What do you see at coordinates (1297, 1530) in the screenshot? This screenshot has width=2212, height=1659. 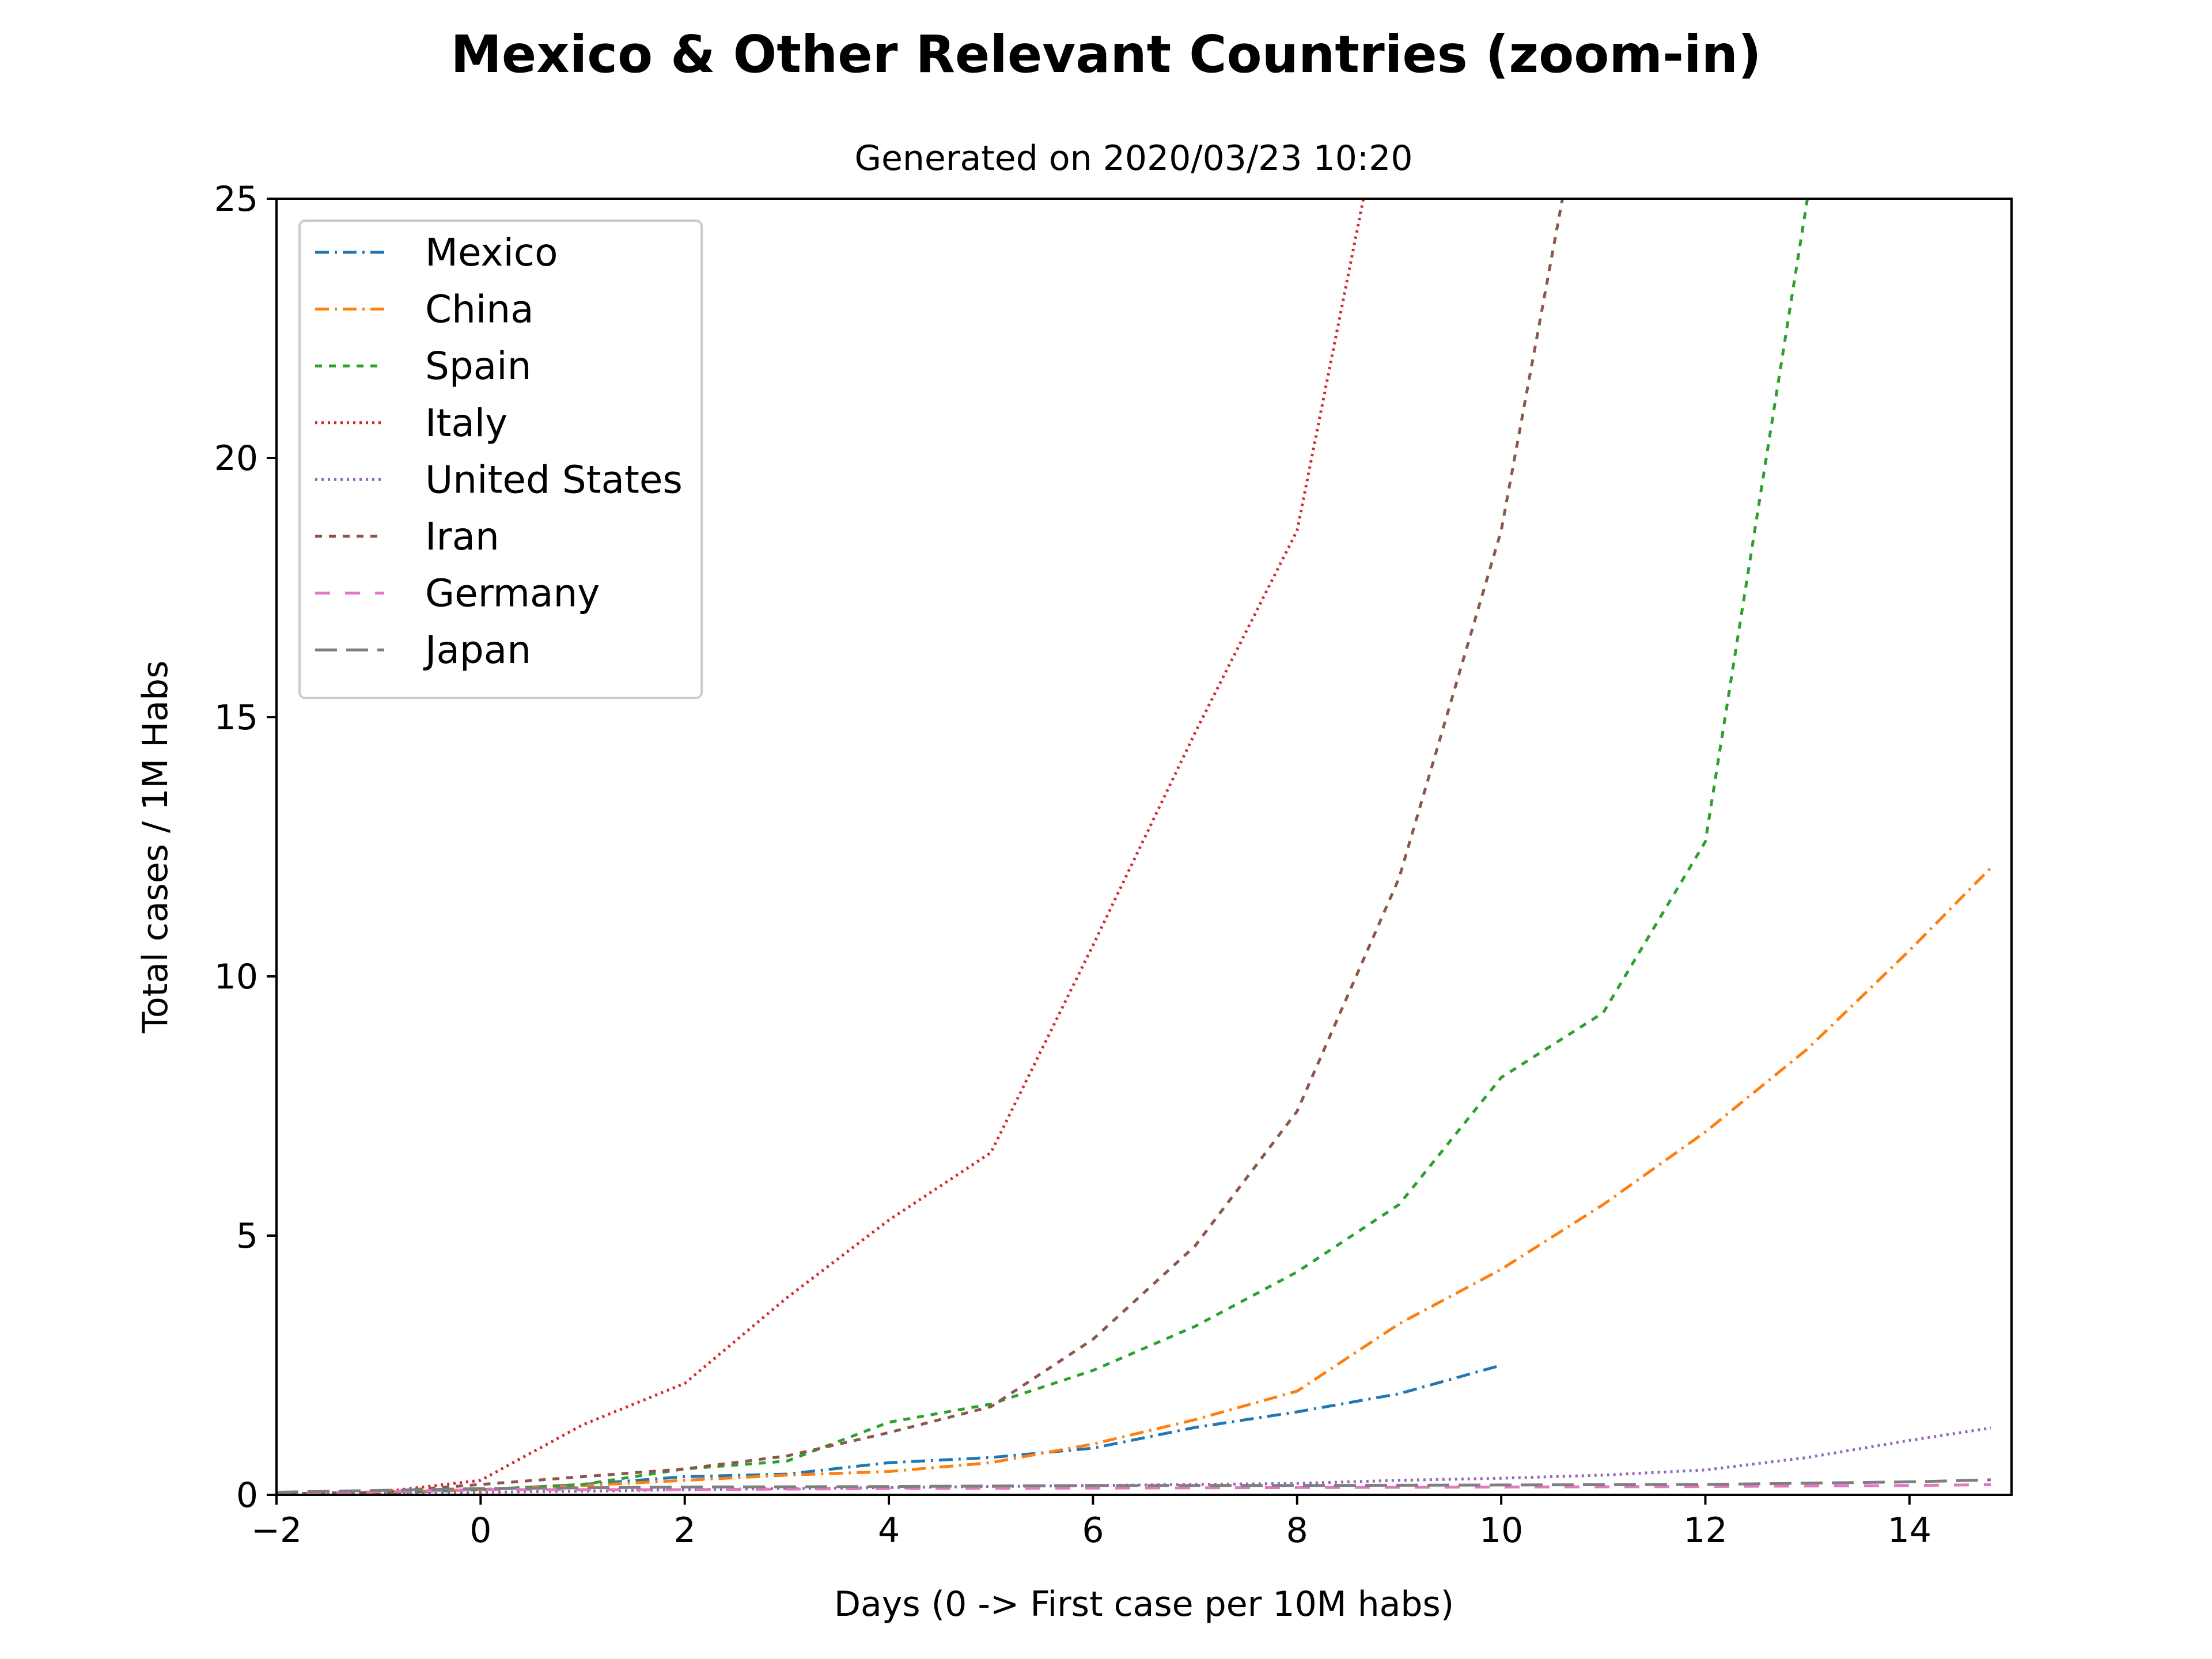 I see `x-tick-label: 8` at bounding box center [1297, 1530].